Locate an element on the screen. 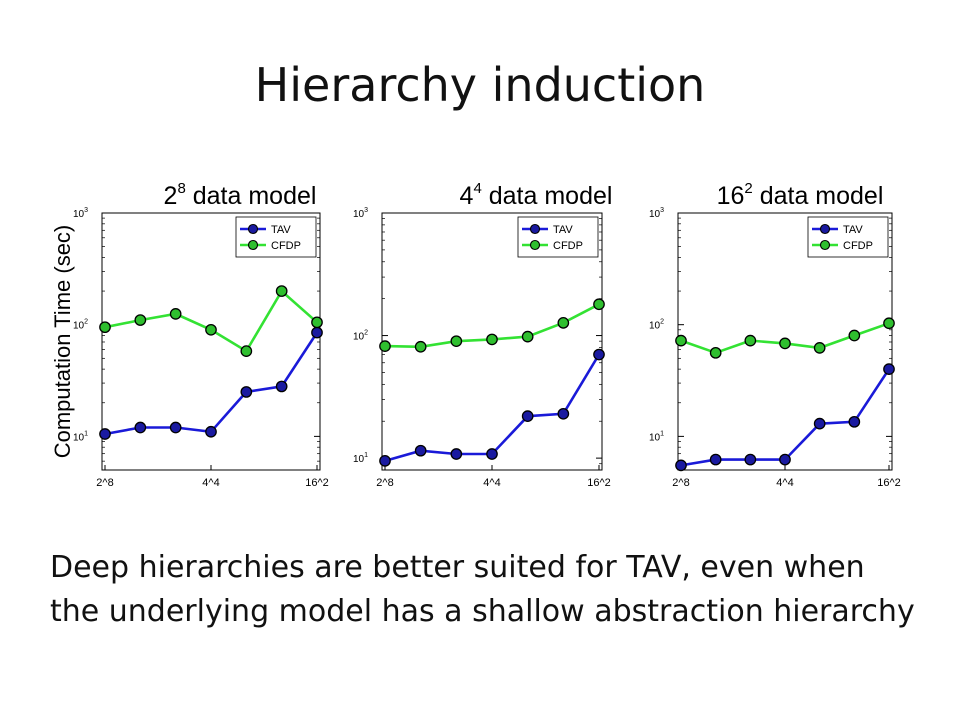  panel-title: 28 data model is located at coordinates (240, 195).